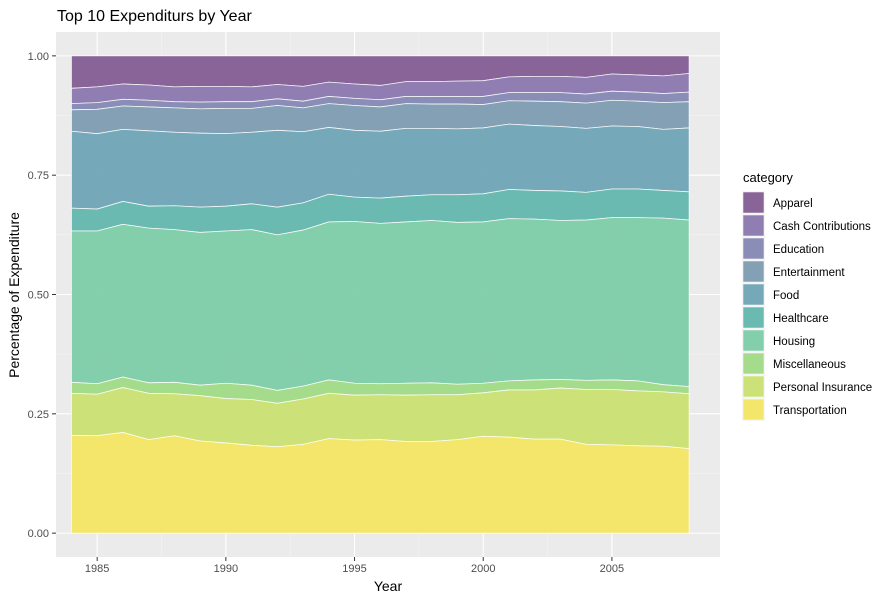 Image resolution: width=896 pixels, height=601 pixels. I want to click on legend-swatch-personal-insurance, so click(753, 386).